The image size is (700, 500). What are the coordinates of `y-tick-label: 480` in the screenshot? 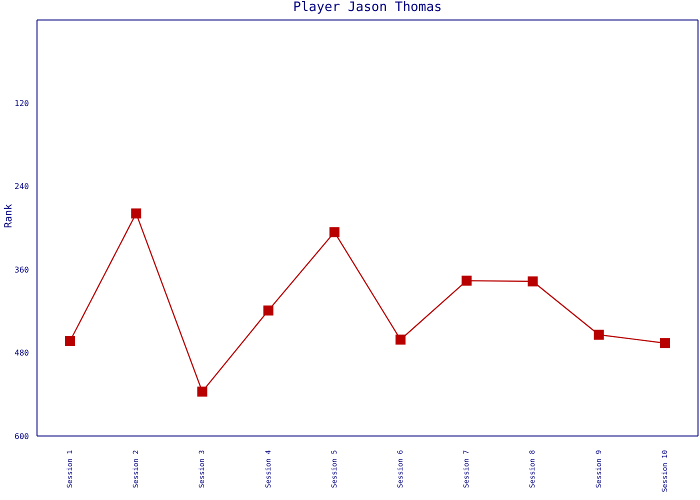 It's located at (22, 353).